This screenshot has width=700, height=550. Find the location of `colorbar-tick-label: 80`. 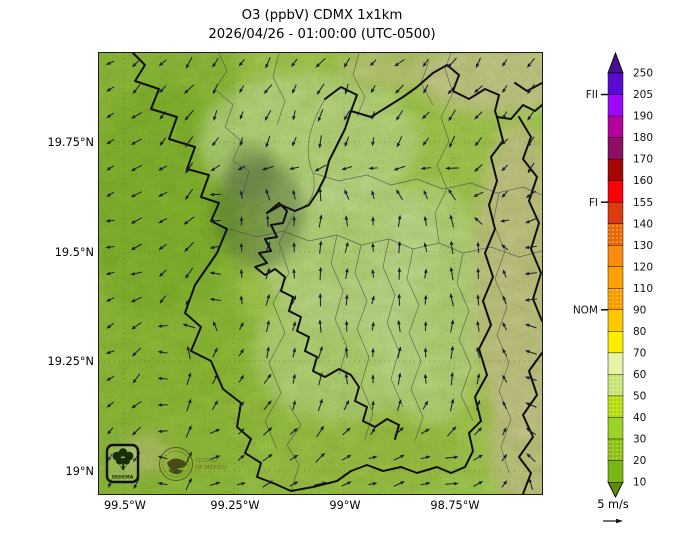

colorbar-tick-label: 80 is located at coordinates (639, 332).